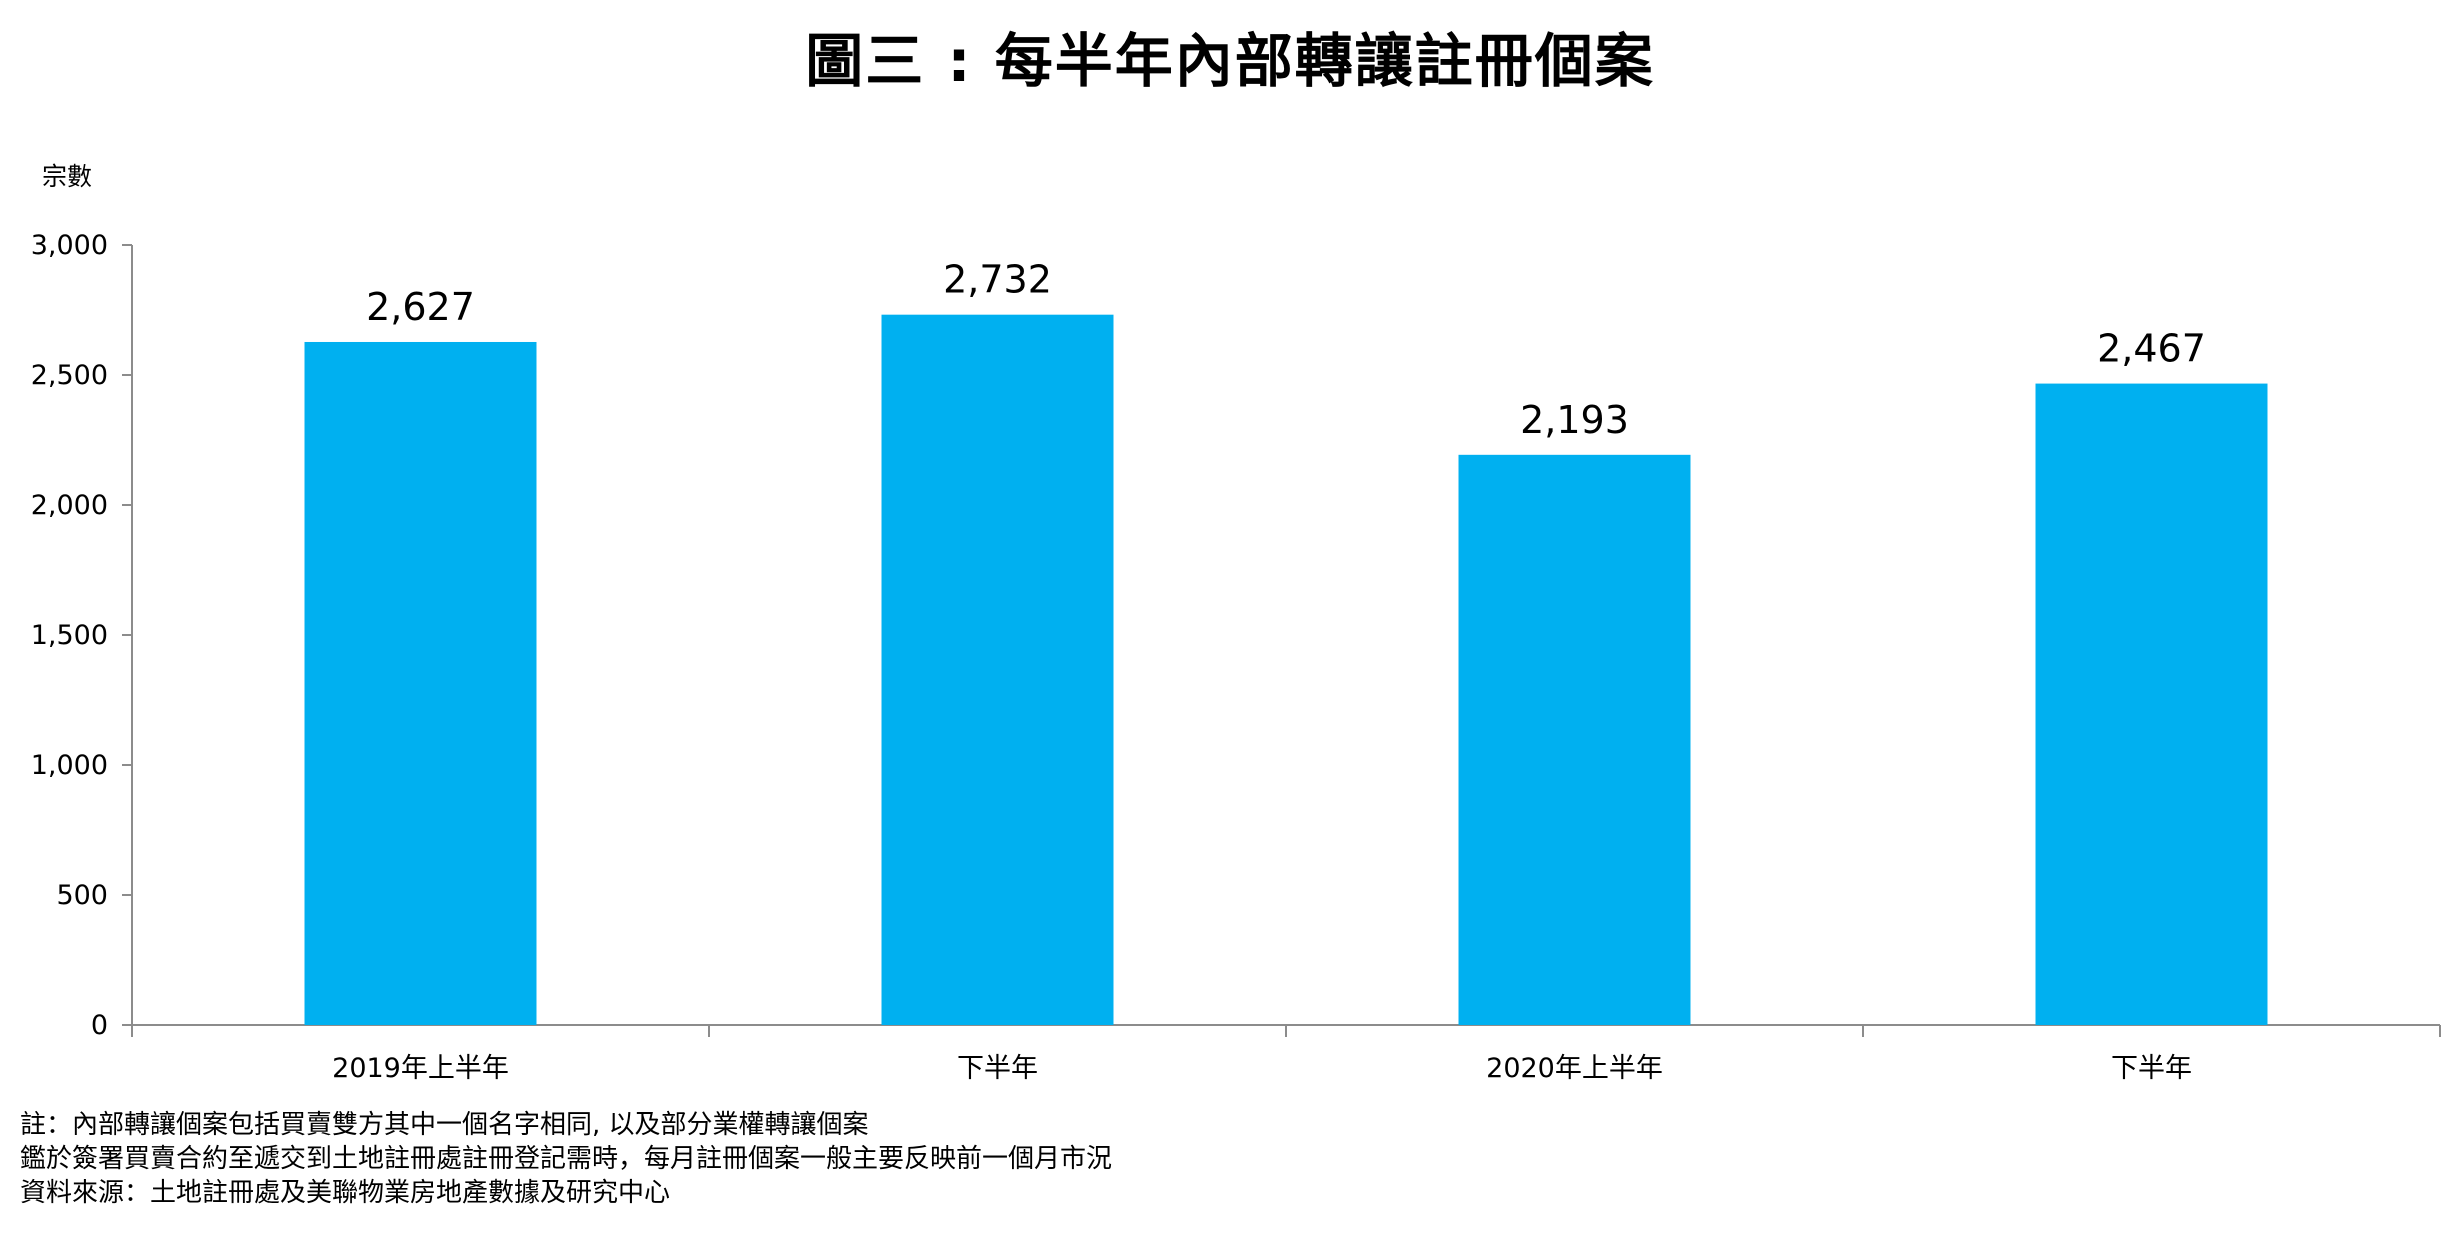 The width and height of the screenshot is (2460, 1240). What do you see at coordinates (69, 505) in the screenshot?
I see `y-tick-label: 2,000` at bounding box center [69, 505].